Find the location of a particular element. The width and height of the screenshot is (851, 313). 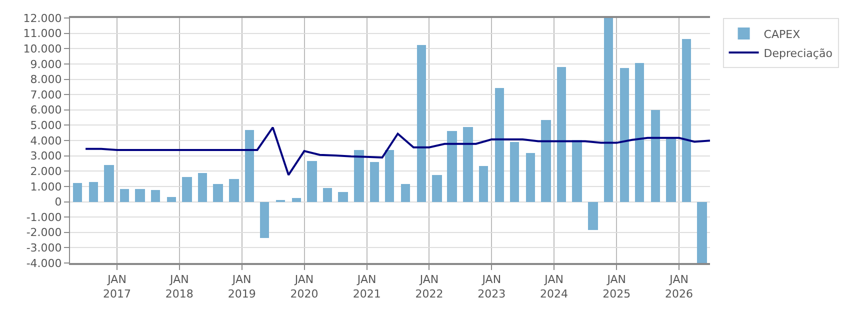

y-tick-label: 2.000 is located at coordinates (46, 171).